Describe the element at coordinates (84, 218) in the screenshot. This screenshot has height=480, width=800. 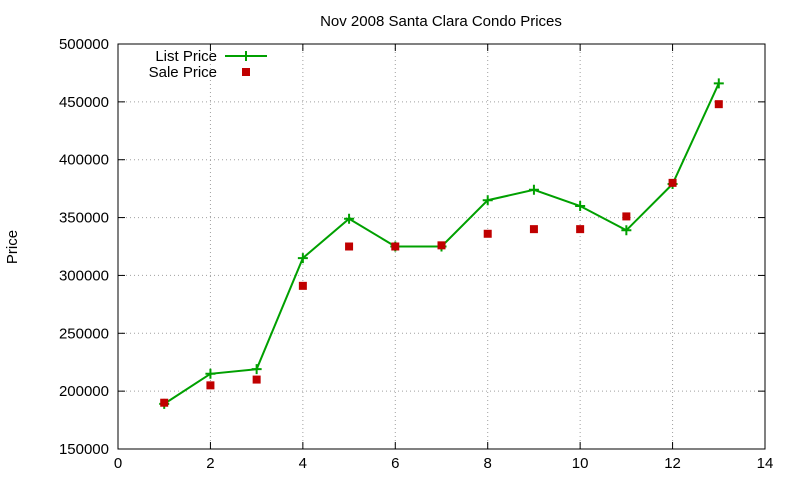
I see `y-tick-label: 350000` at that location.